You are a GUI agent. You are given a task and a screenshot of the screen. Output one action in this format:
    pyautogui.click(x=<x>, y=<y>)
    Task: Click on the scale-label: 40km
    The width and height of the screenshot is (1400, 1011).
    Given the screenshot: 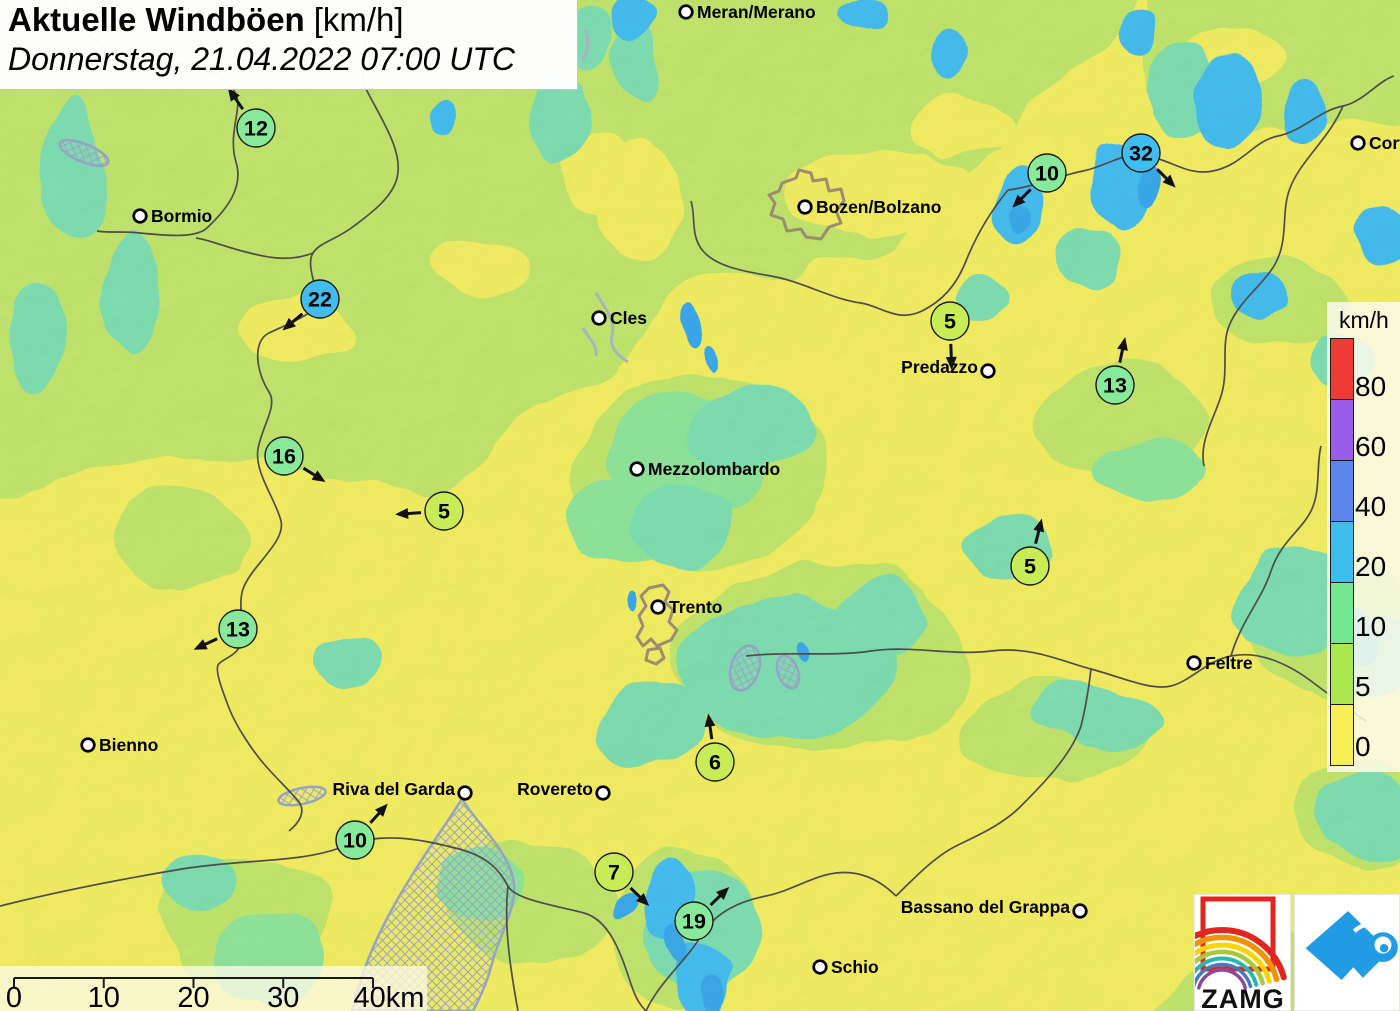 What is the action you would take?
    pyautogui.click(x=389, y=996)
    